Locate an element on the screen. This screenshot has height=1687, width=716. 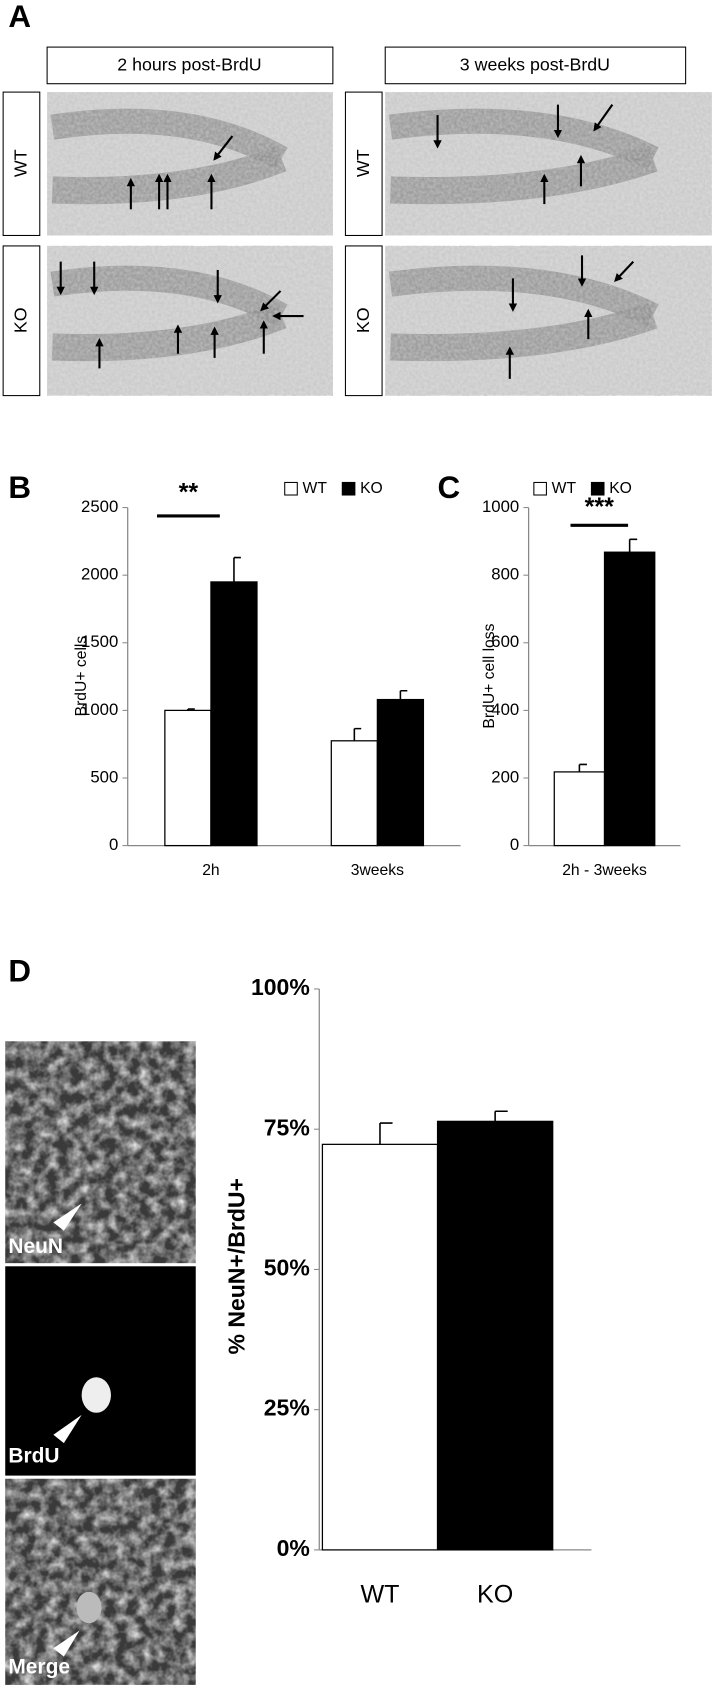
panel-label: A is located at coordinates (19, 17).